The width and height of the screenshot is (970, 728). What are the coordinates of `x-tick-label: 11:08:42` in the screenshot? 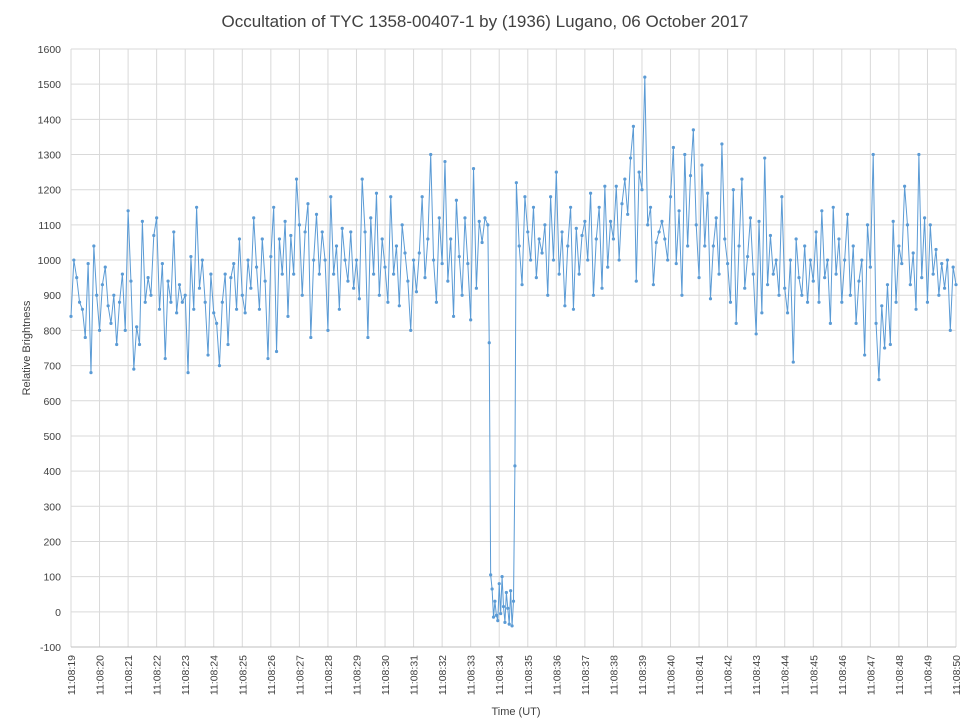 It's located at (729, 675).